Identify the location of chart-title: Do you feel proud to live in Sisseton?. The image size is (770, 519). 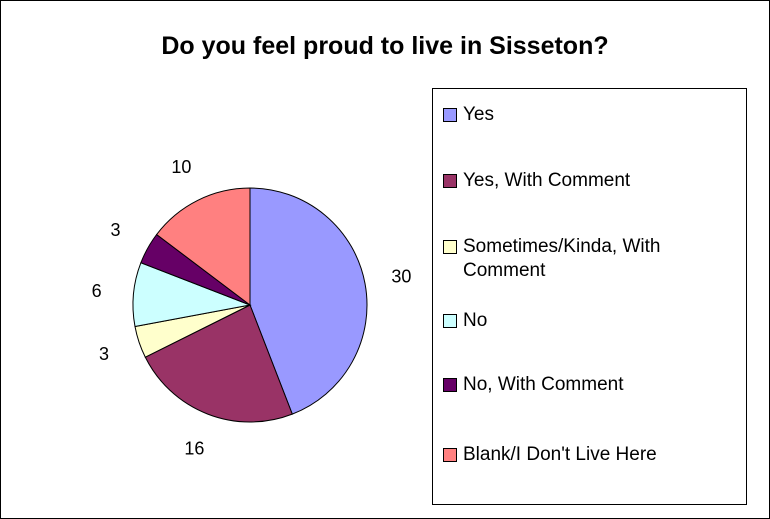
(385, 46).